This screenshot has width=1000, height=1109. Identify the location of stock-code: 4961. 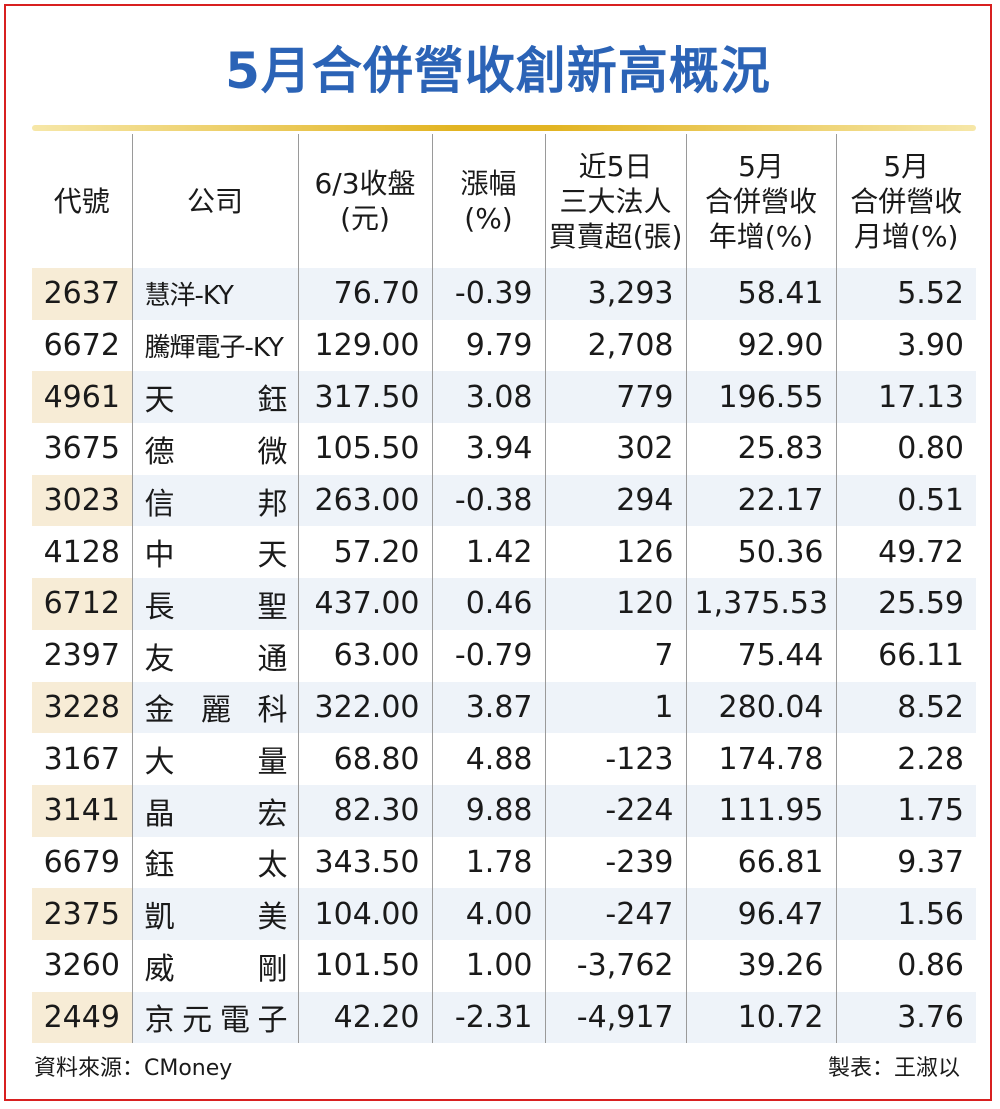
(82, 397).